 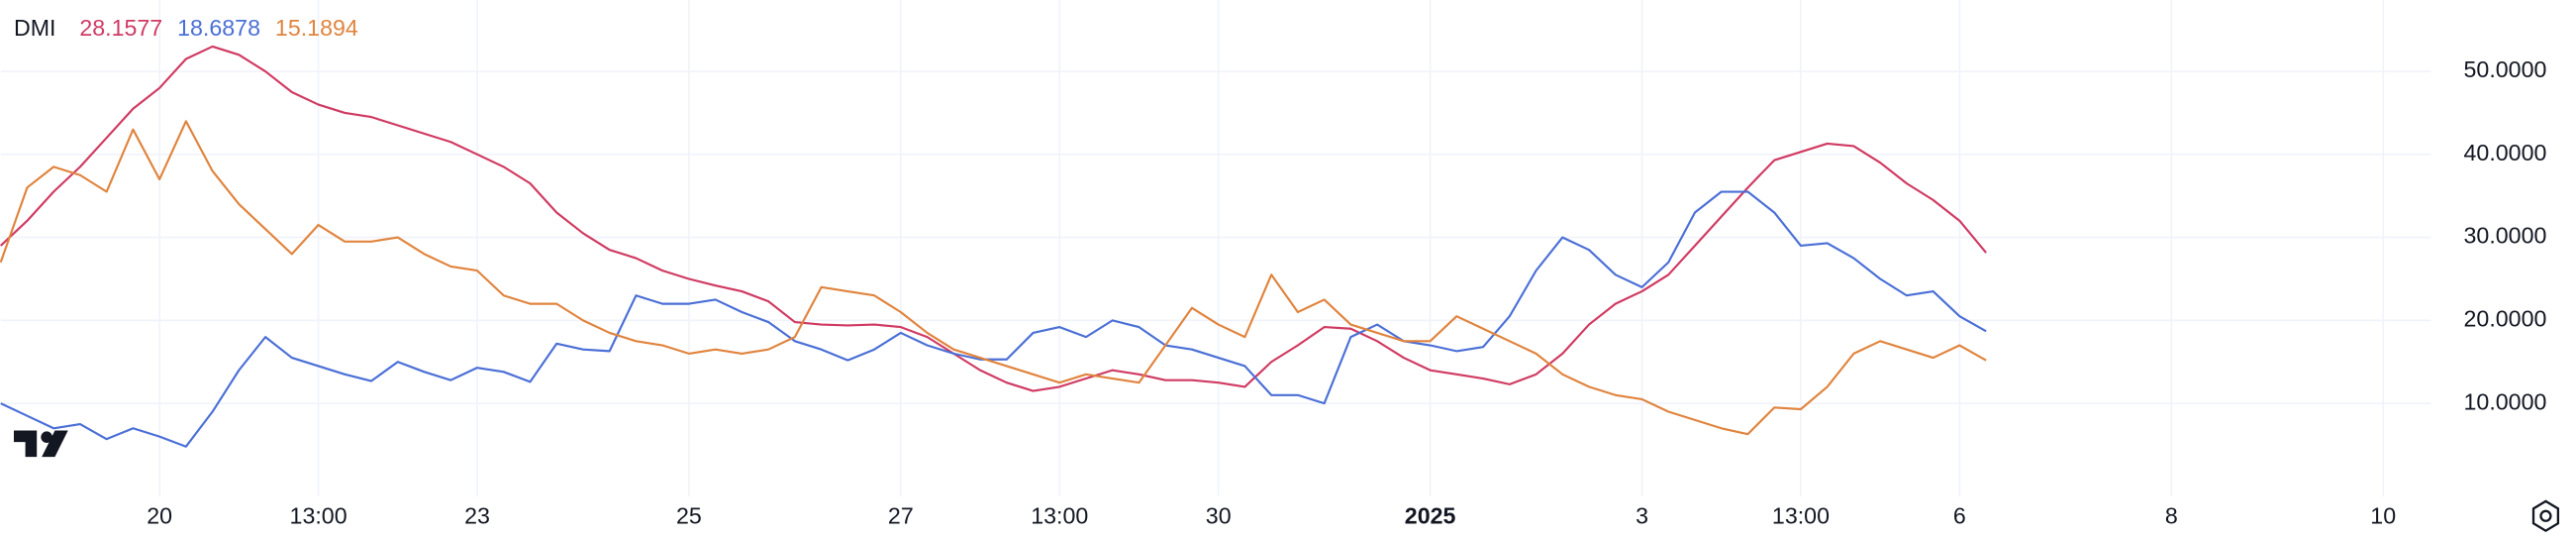 What do you see at coordinates (901, 516) in the screenshot?
I see `x-tick-label: 27` at bounding box center [901, 516].